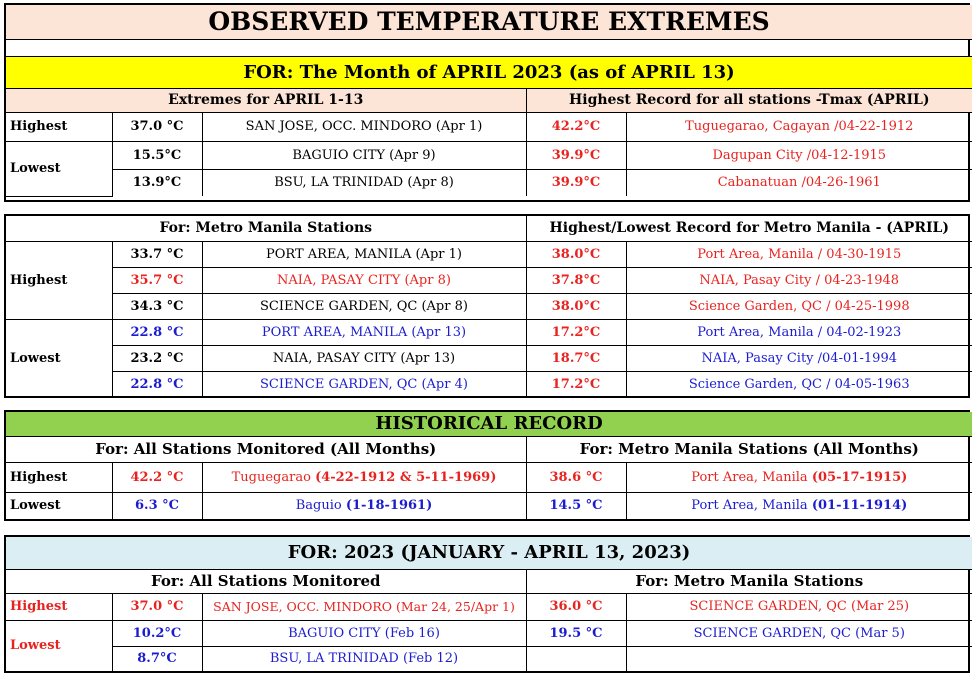 This screenshot has width=974, height=674. I want to click on ytd-banner: FOR: 2023 (JANUARY - APRIL 13, 2023), so click(489, 553).